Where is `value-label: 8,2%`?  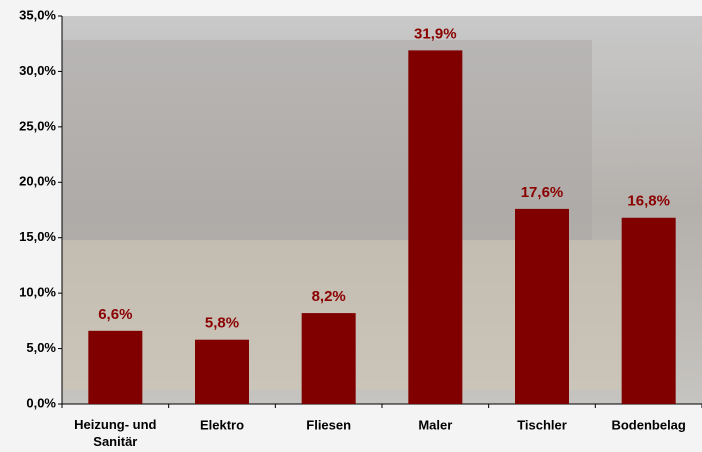
value-label: 8,2% is located at coordinates (329, 296).